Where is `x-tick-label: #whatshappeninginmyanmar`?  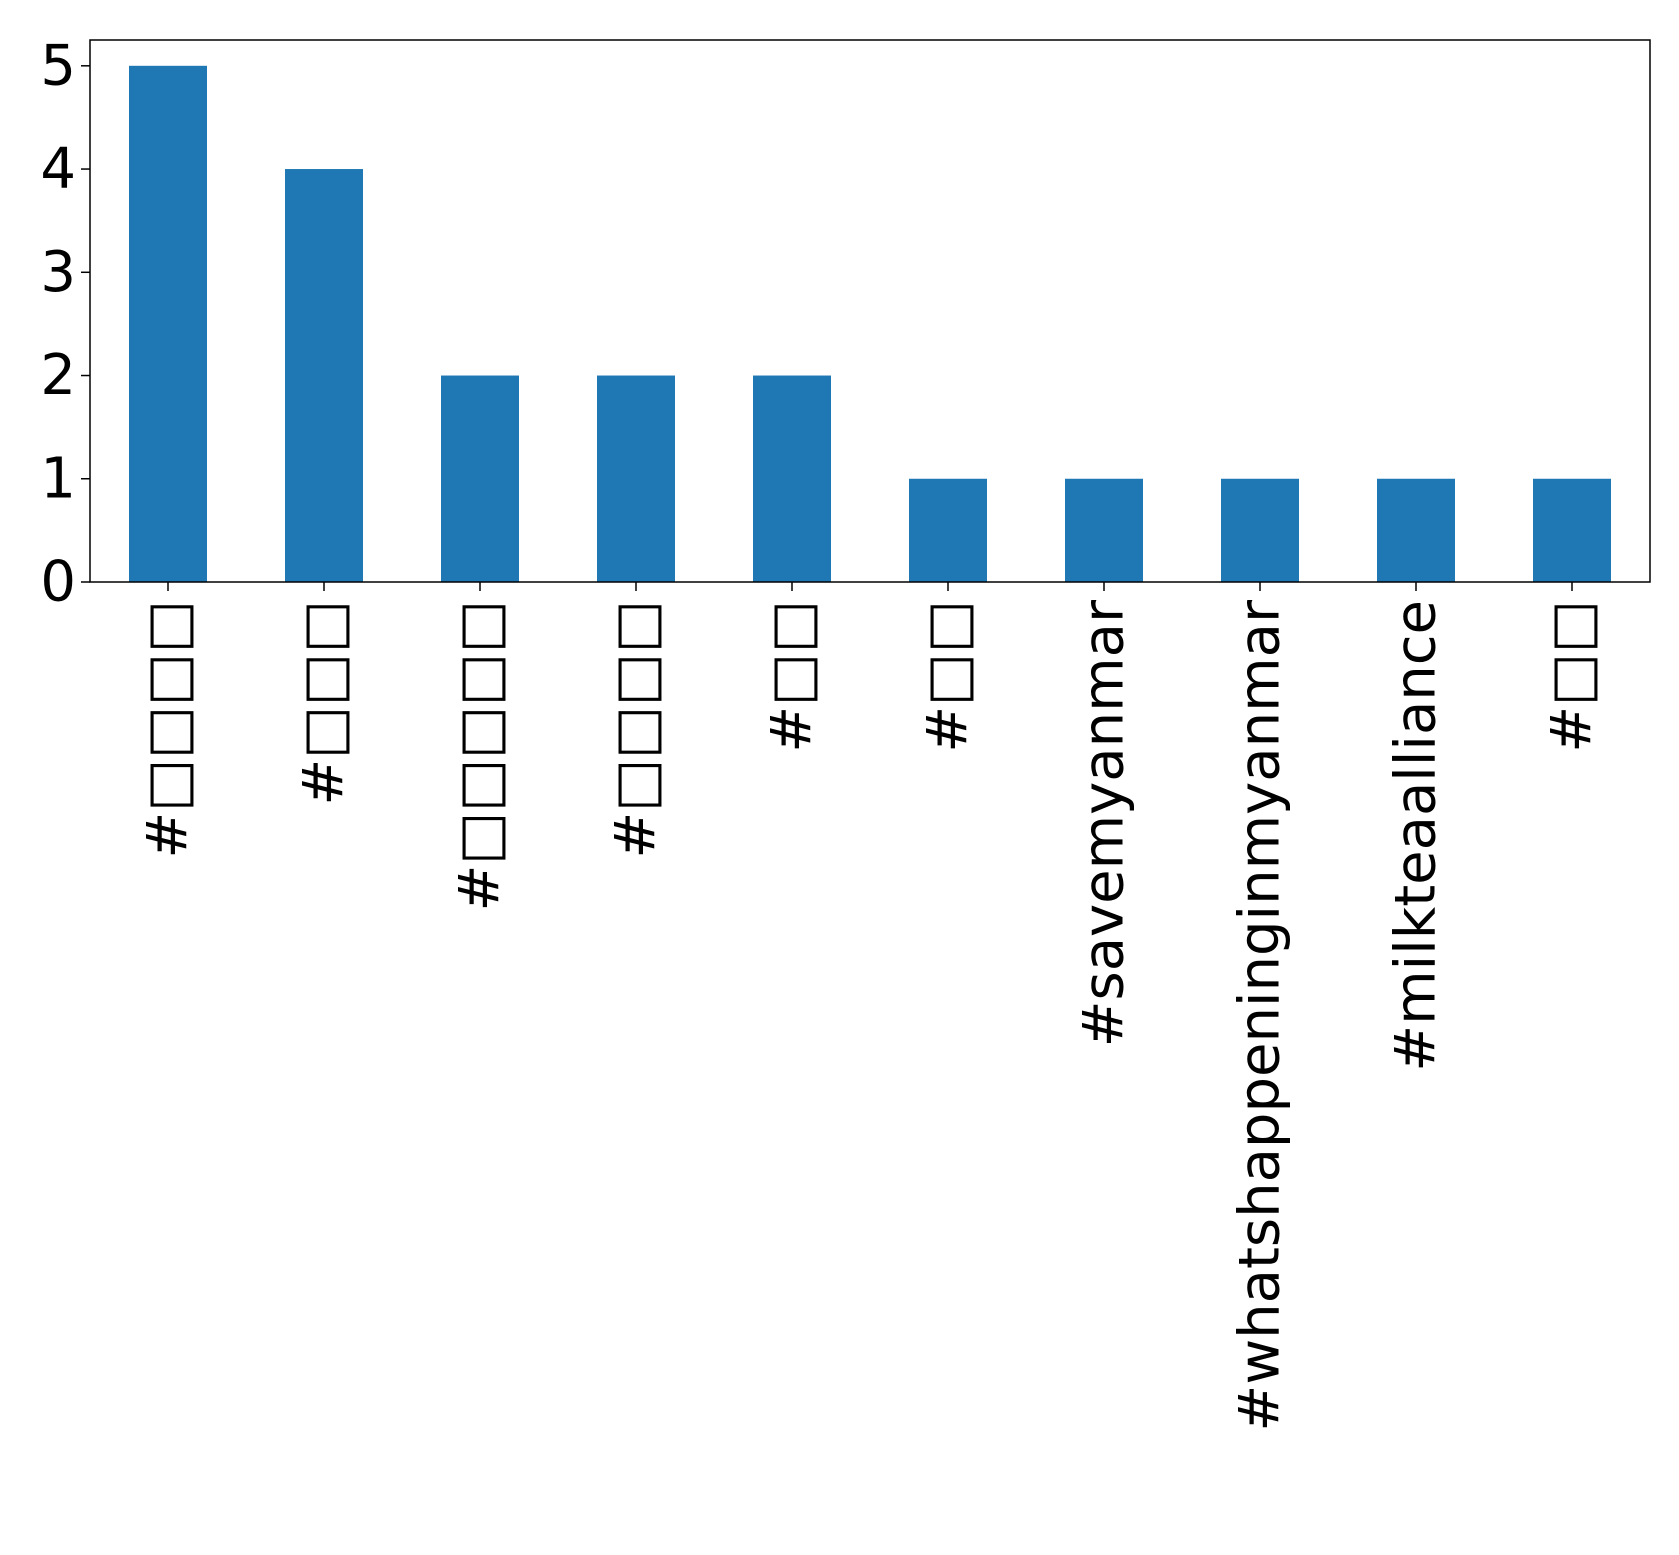
x-tick-label: #whatshappeninginmyanmar is located at coordinates (1260, 1015).